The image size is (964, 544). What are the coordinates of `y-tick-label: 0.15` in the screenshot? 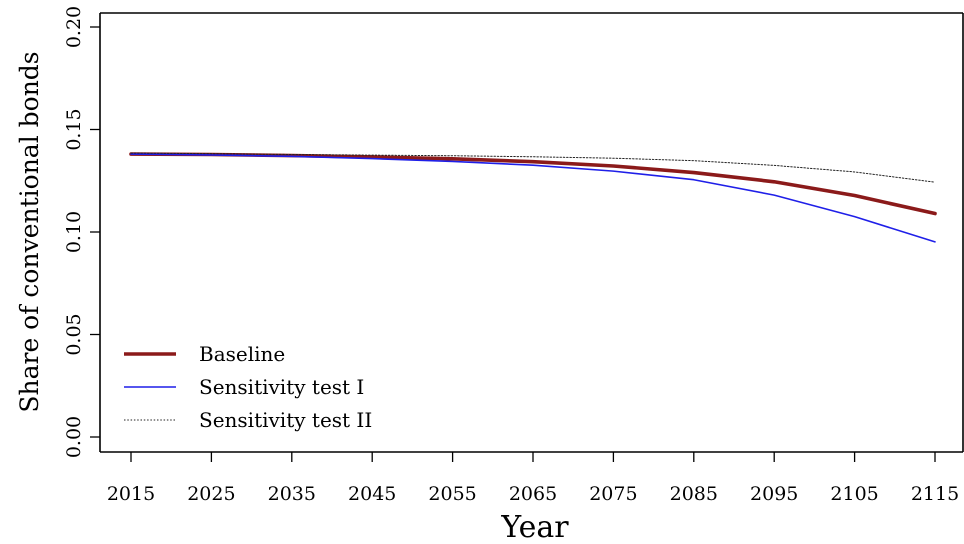 It's located at (74, 129).